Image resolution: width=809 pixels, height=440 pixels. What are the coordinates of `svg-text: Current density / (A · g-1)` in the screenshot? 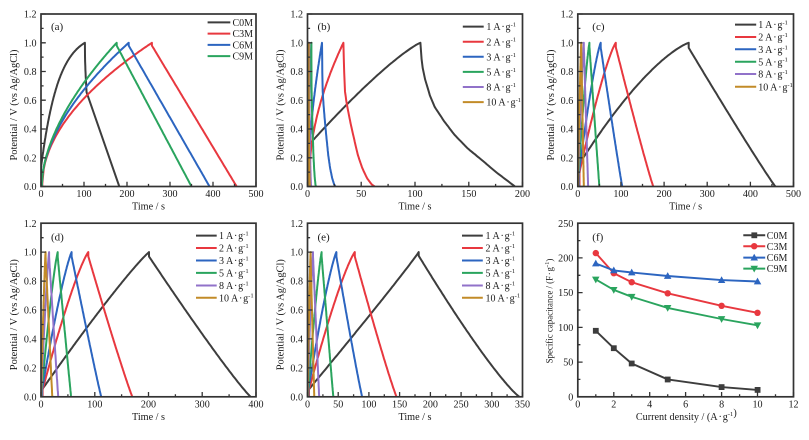 It's located at (686, 415).